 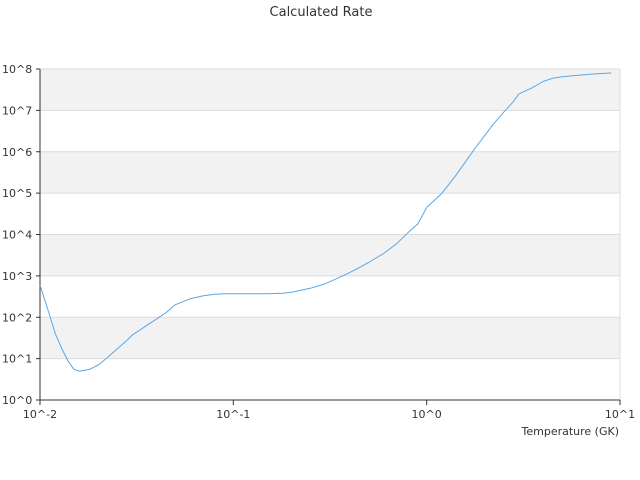 What do you see at coordinates (17, 276) in the screenshot?
I see `y-tick-label: 10^3` at bounding box center [17, 276].